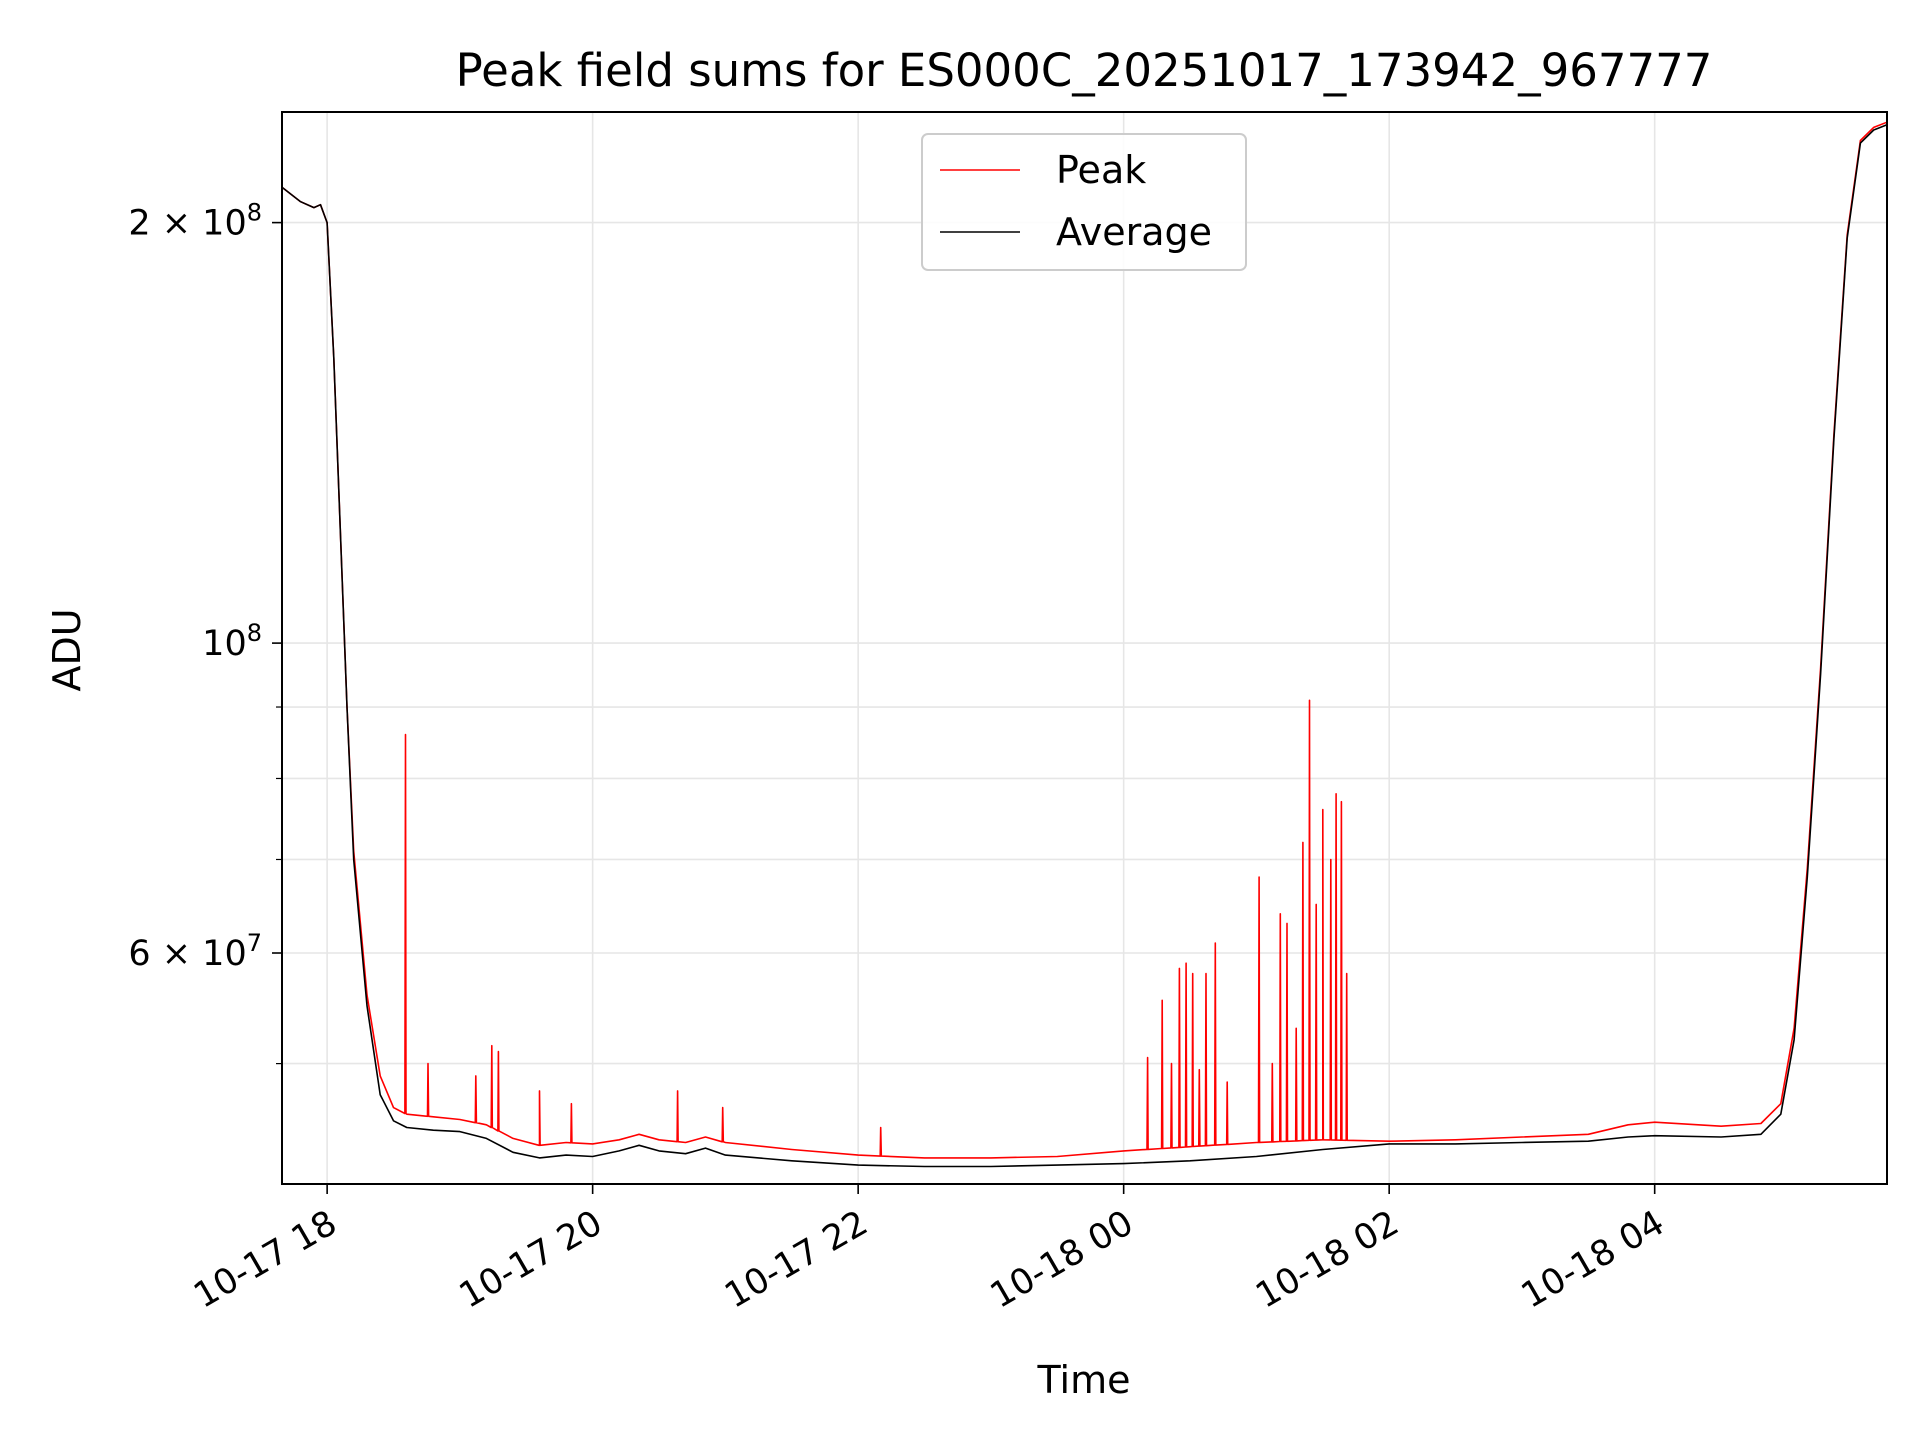 The height and width of the screenshot is (1440, 1920). I want to click on y-tick-label: 2 × 108, so click(195, 221).